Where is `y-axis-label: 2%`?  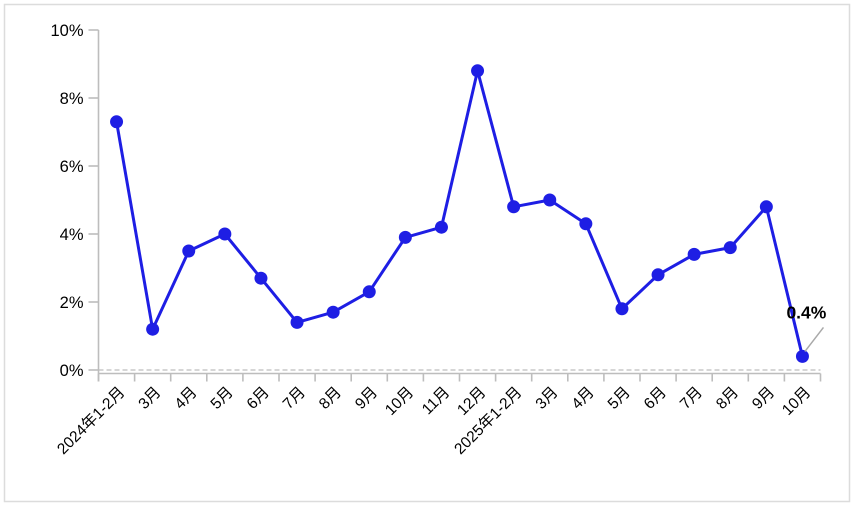 y-axis-label: 2% is located at coordinates (72, 303).